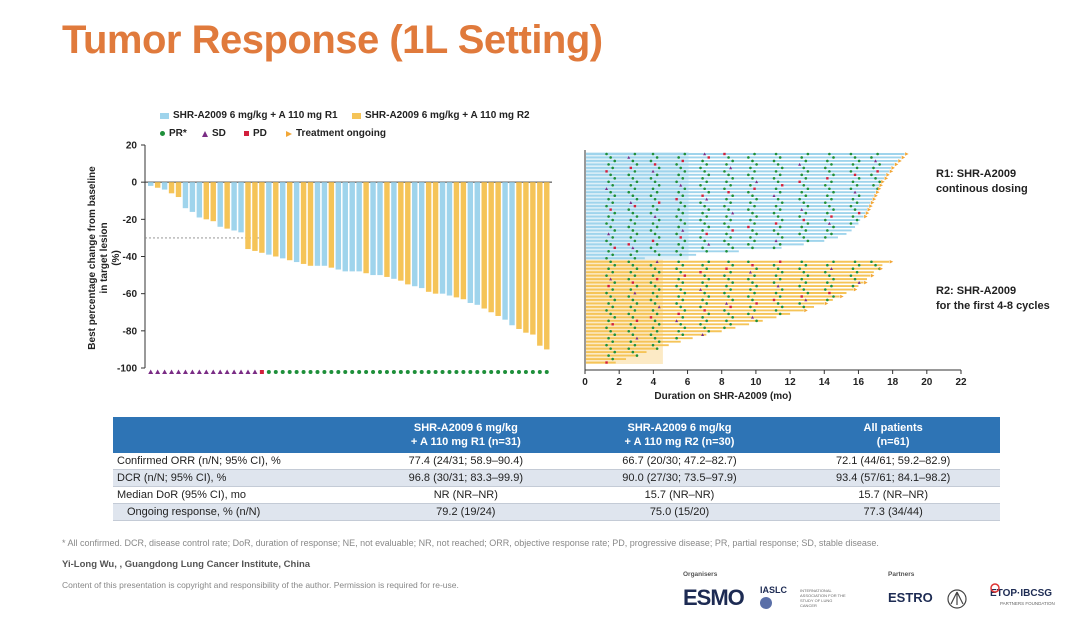 Image resolution: width=1080 pixels, height=623 pixels. I want to click on sd-marker-icon, so click(205, 133).